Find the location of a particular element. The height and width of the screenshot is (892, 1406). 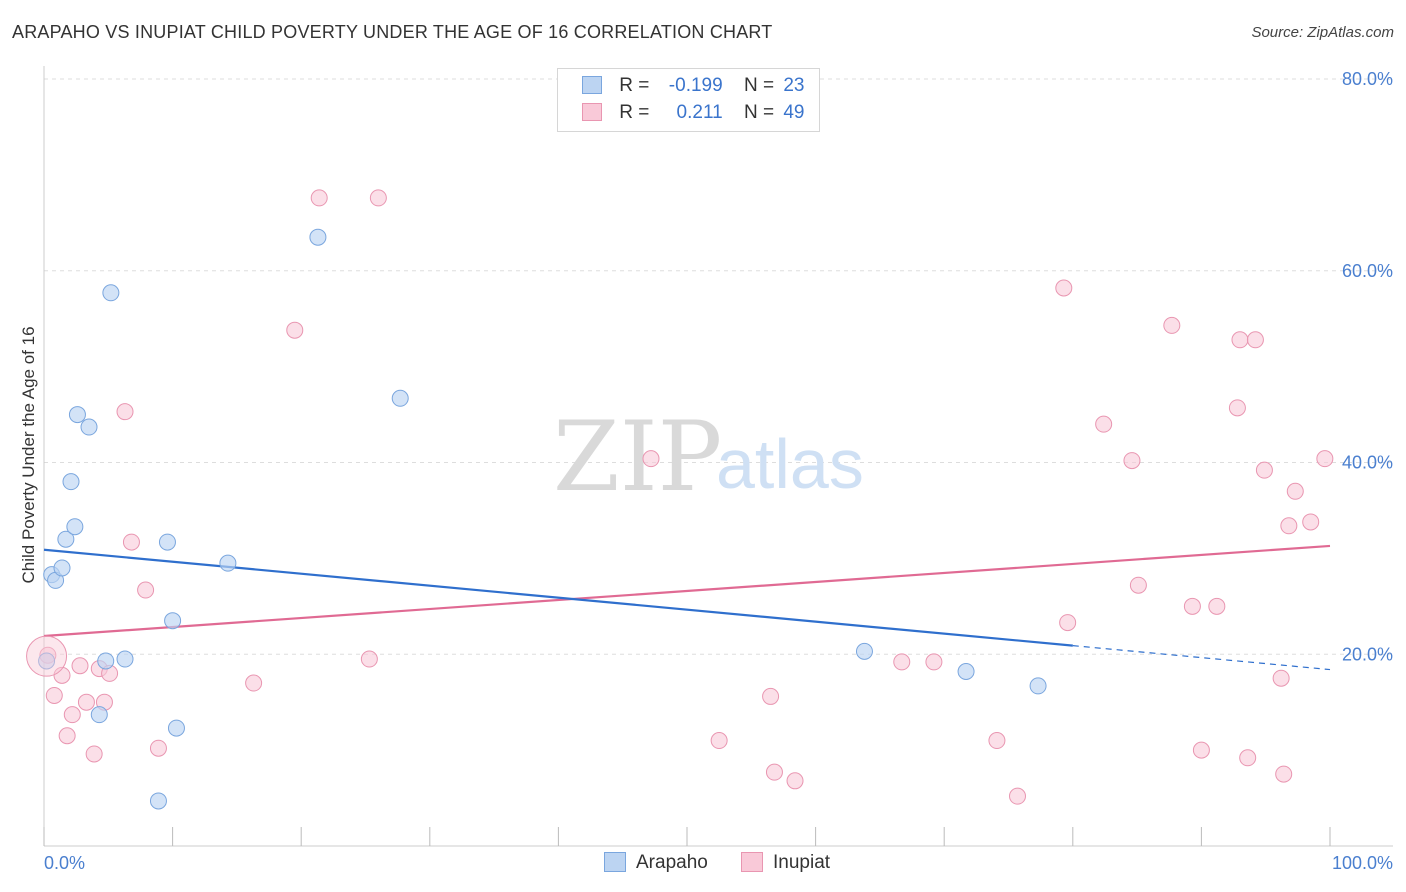

watermark: ZIP atlas is located at coordinates (708, 457).